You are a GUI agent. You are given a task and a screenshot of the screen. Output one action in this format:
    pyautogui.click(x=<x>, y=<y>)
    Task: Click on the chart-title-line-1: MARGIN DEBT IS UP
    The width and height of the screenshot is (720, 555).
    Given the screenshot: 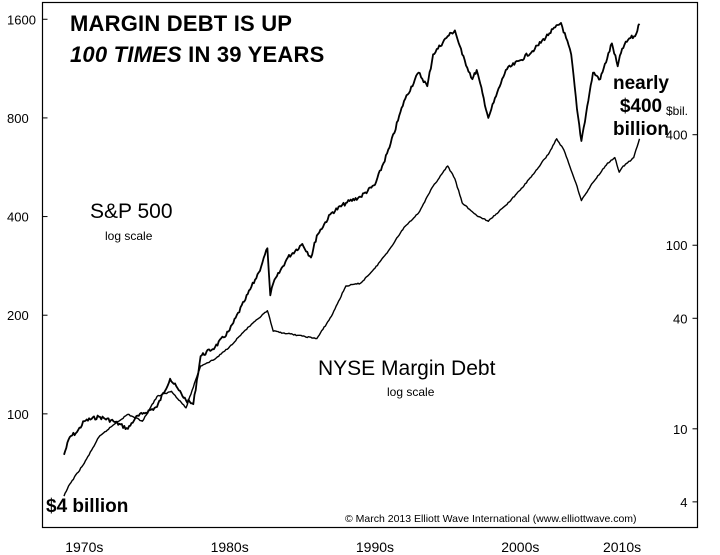 What is the action you would take?
    pyautogui.click(x=181, y=23)
    